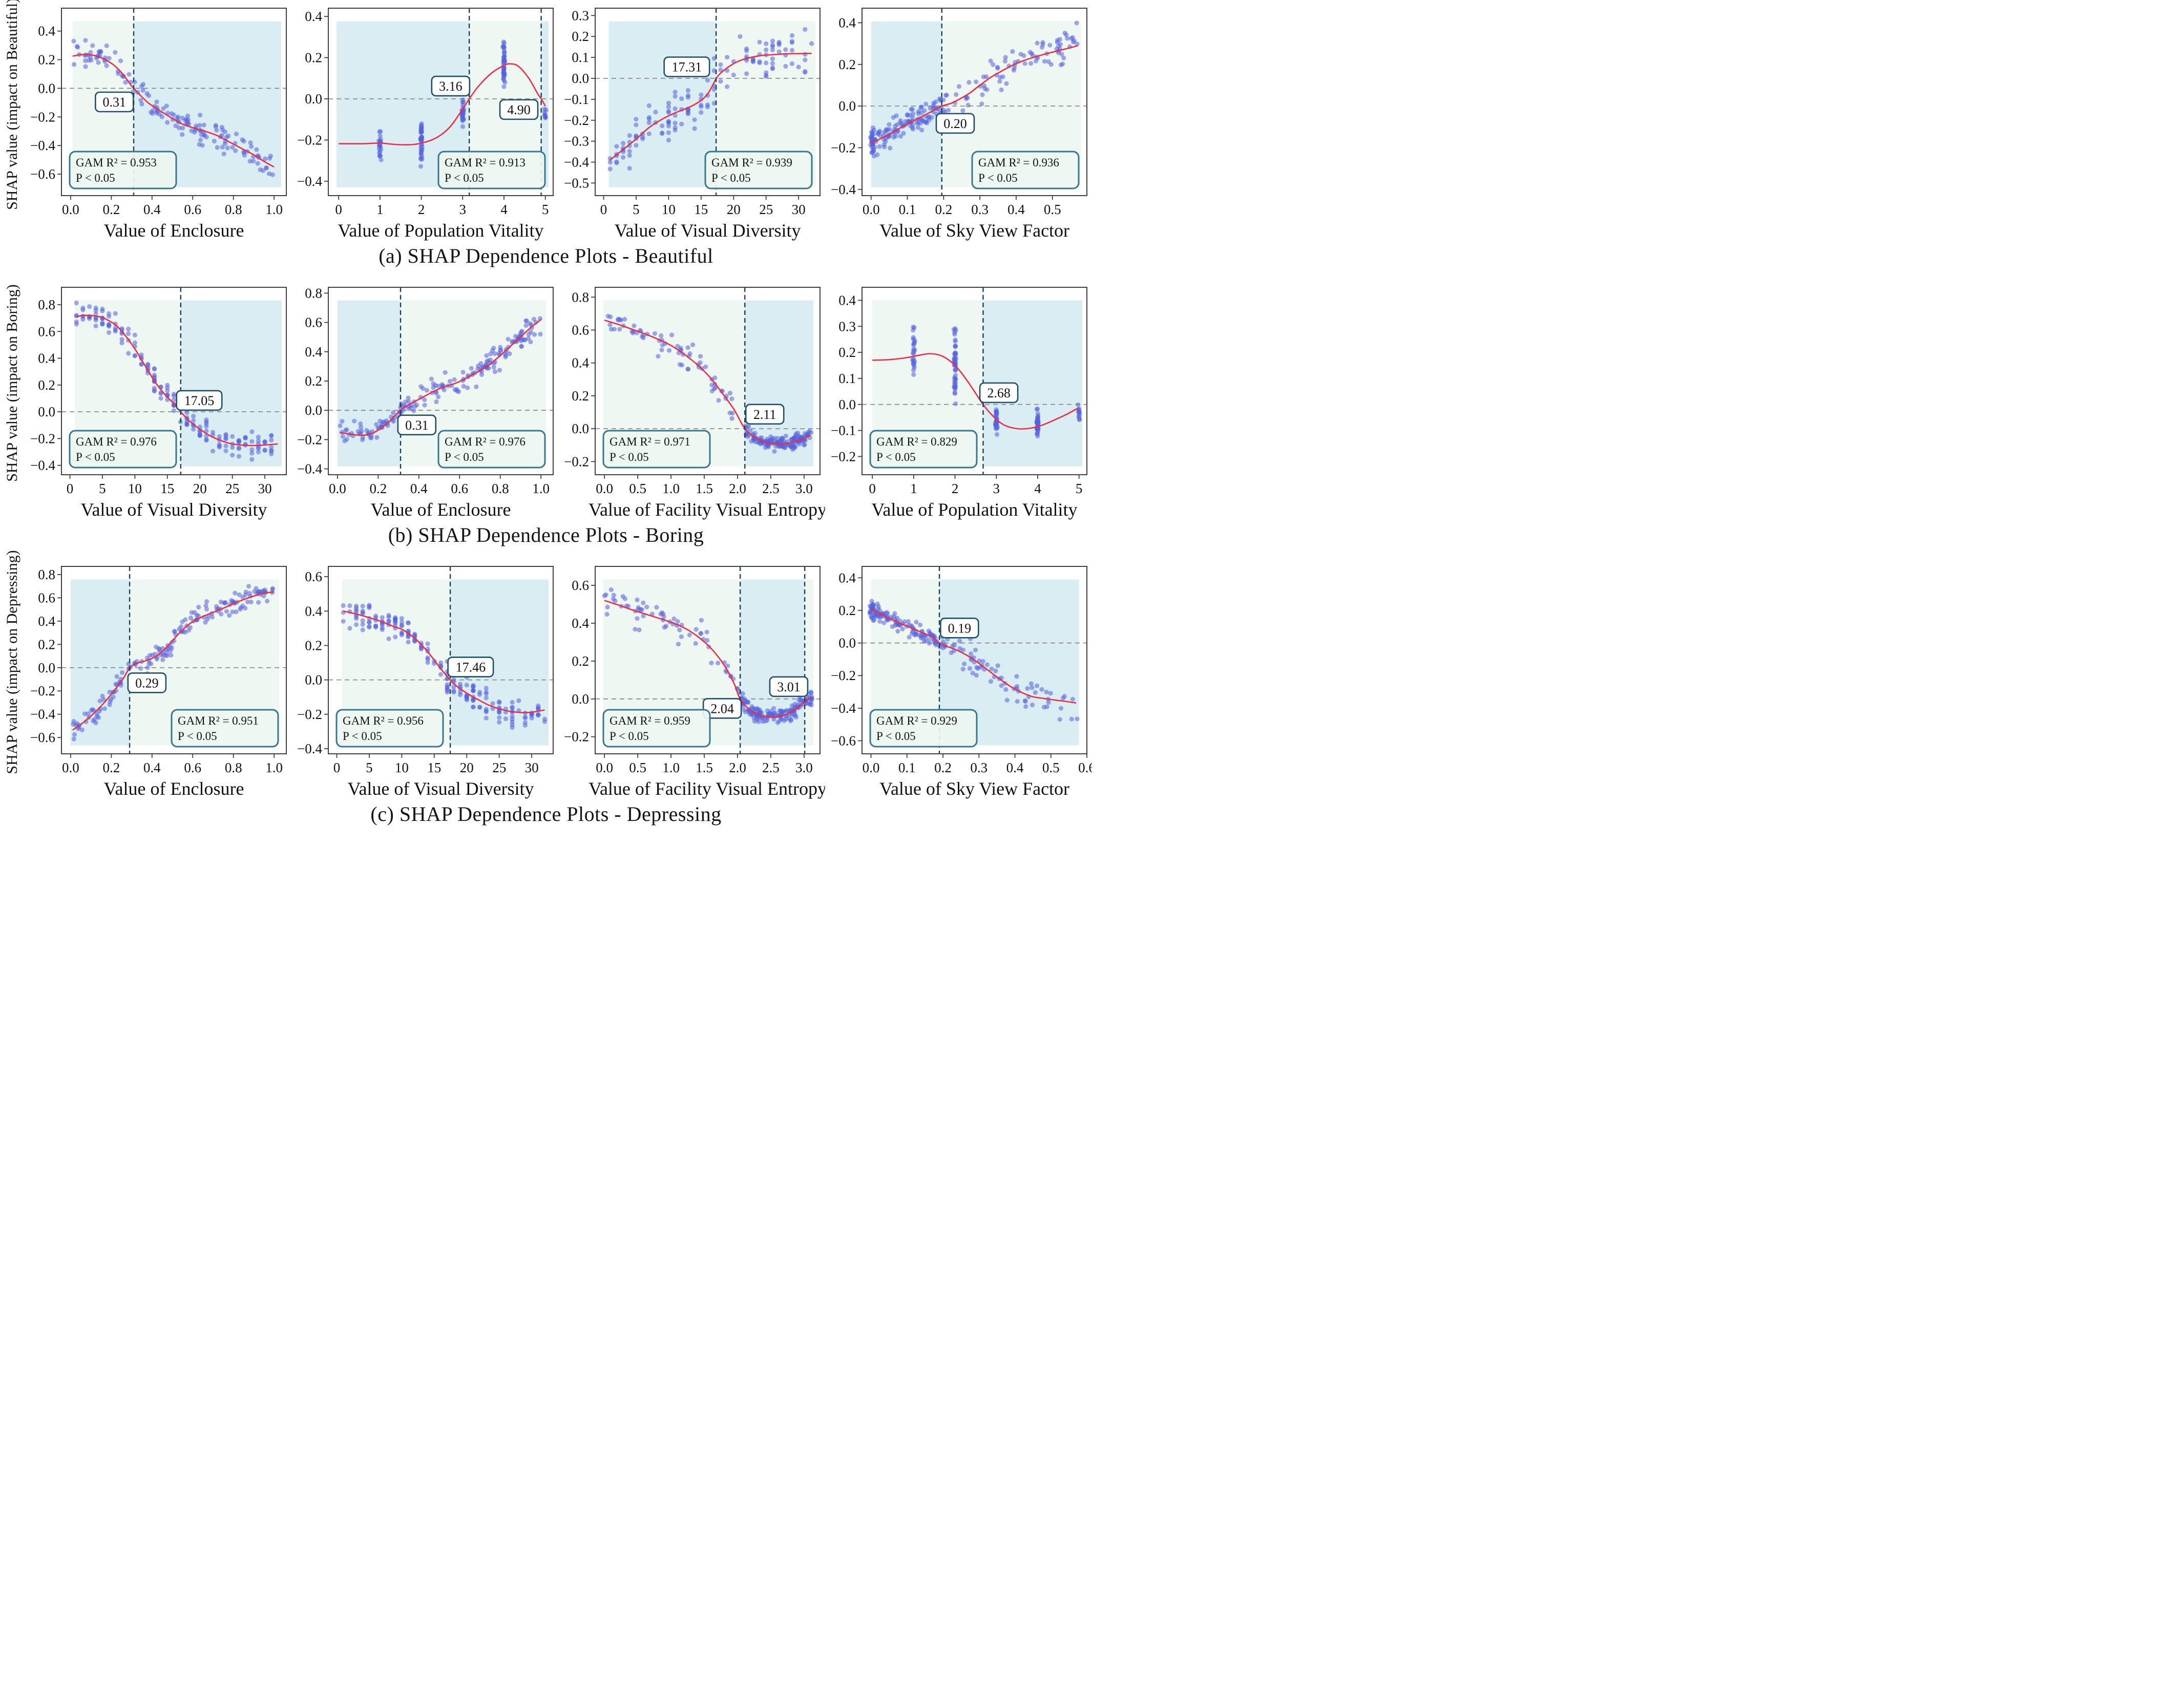 The image size is (2184, 1692). What do you see at coordinates (974, 89) in the screenshot?
I see `scatter-points` at bounding box center [974, 89].